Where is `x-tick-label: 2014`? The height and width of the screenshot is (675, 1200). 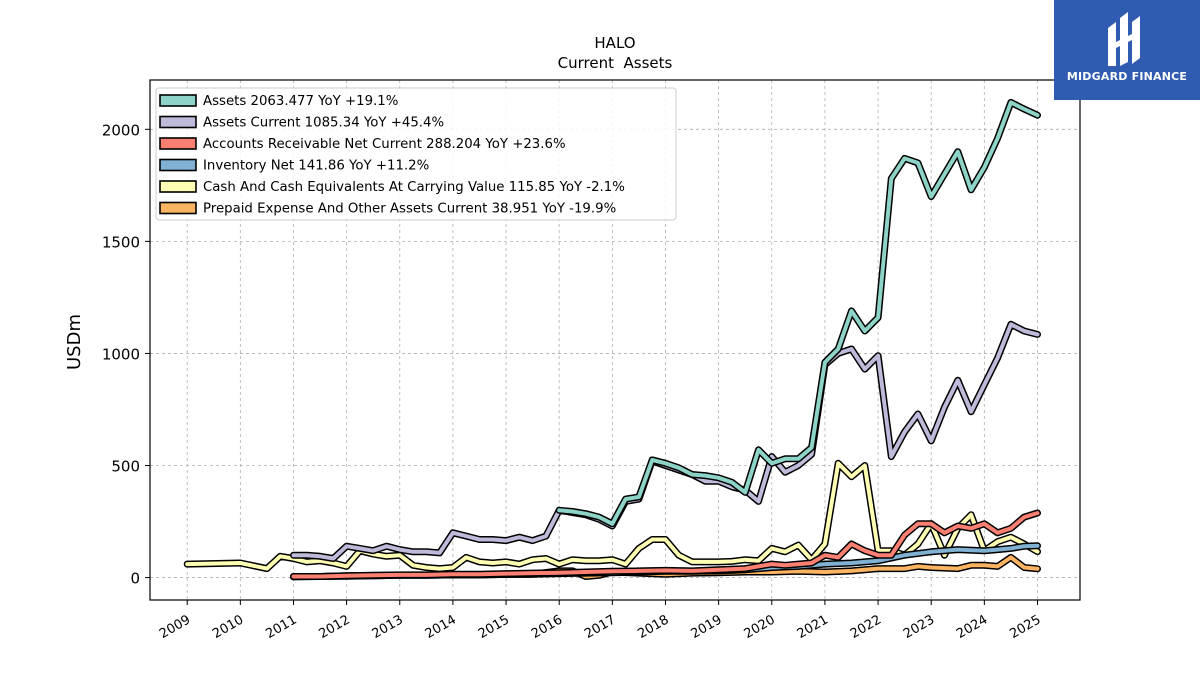 x-tick-label: 2014 is located at coordinates (441, 627).